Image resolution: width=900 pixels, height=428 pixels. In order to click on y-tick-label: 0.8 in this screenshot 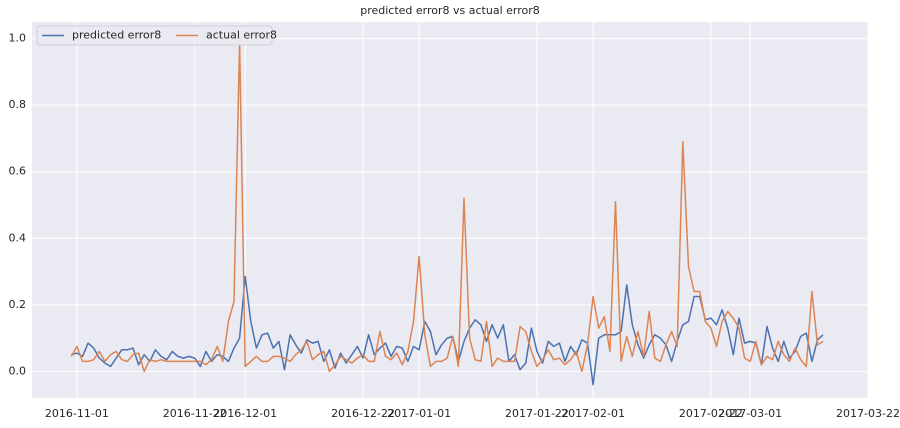, I will do `click(18, 104)`.